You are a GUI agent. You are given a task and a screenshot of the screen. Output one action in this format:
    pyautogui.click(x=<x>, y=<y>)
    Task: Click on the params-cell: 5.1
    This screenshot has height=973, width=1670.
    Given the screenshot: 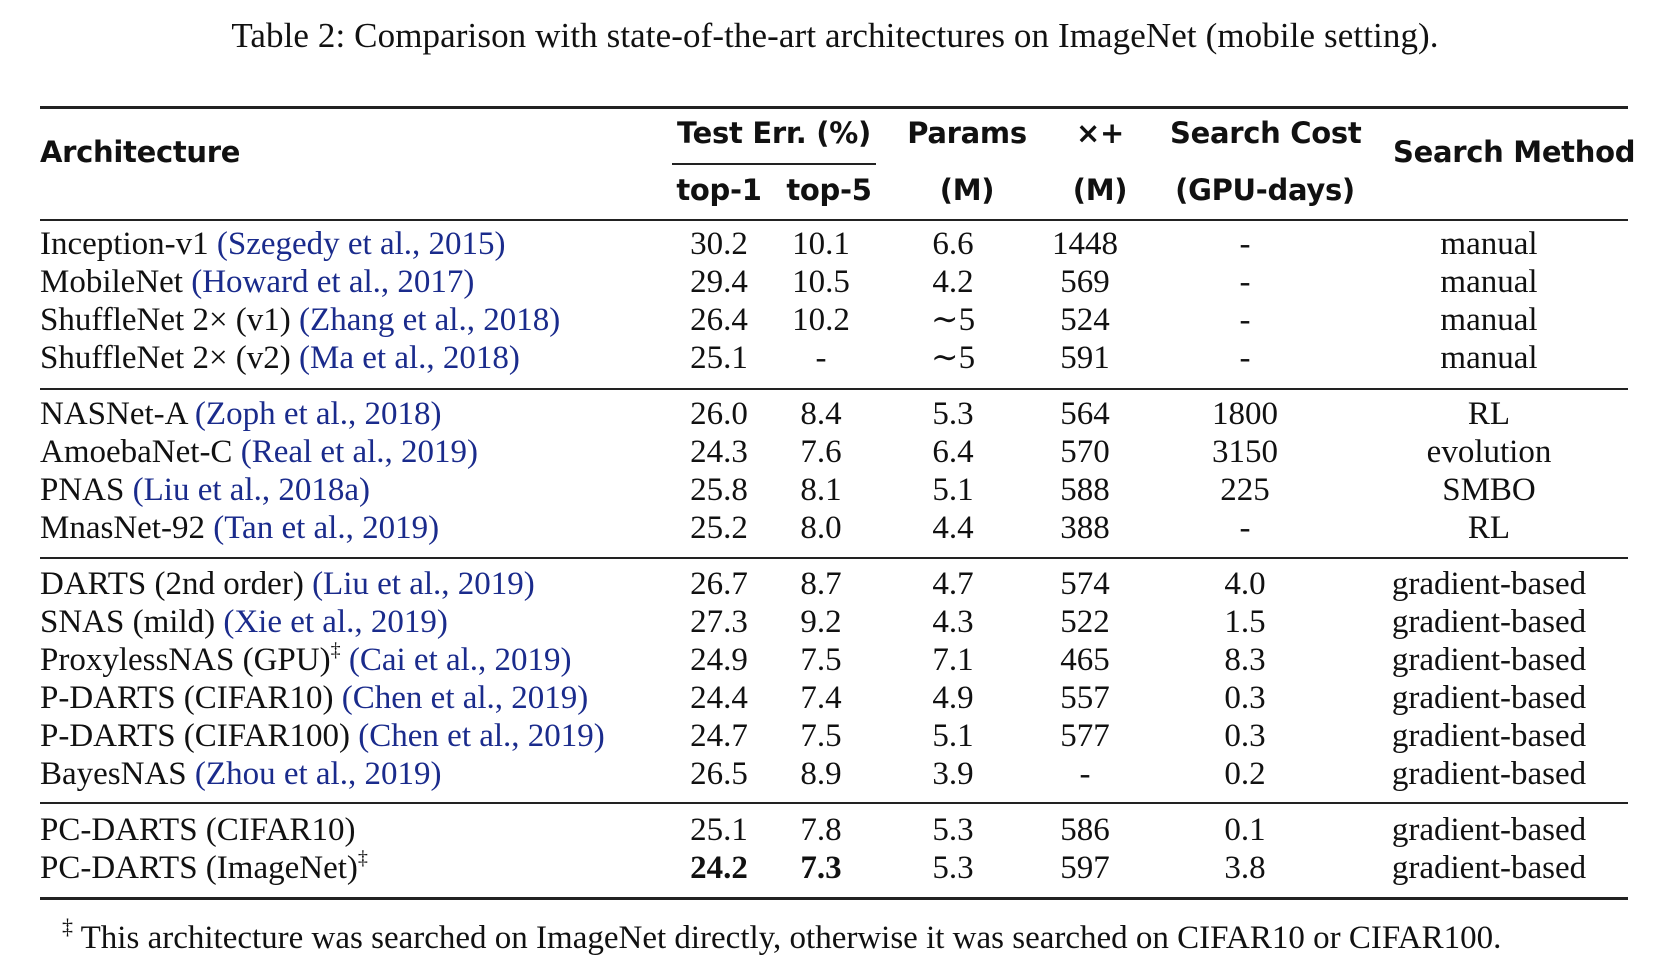 What is the action you would take?
    pyautogui.click(x=953, y=736)
    